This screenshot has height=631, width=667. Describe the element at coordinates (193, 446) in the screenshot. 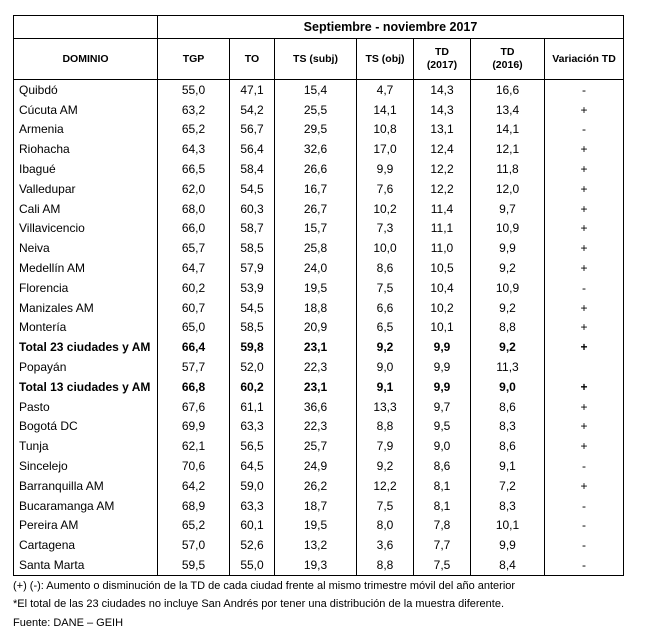

I see `table-cell: 62,1` at that location.